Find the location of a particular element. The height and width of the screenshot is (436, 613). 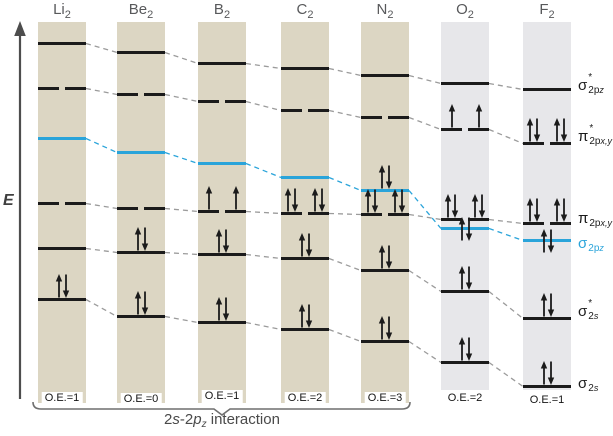

bond-order-label-b2: O.E.=1 is located at coordinates (222, 396).